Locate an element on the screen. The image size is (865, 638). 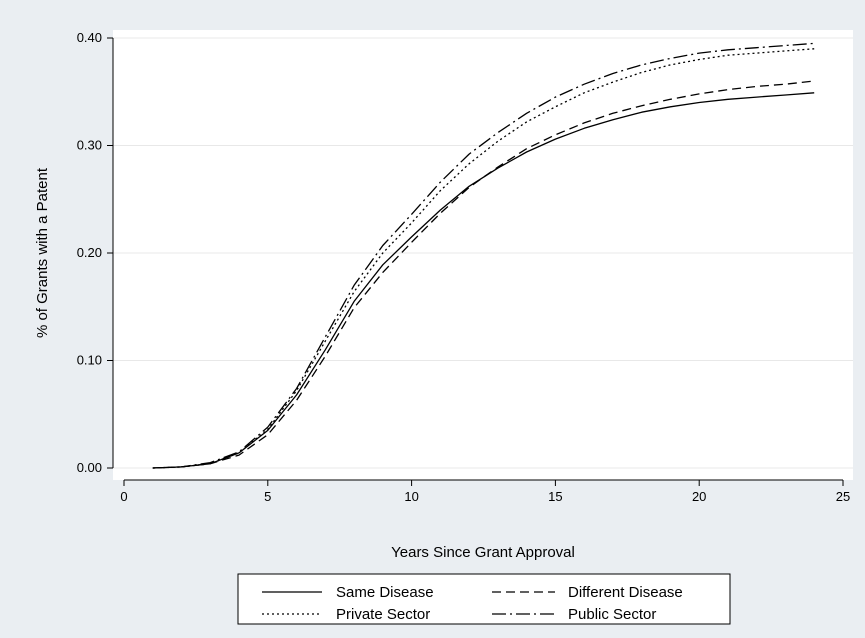
legend-label-1: Same Disease is located at coordinates (385, 592).